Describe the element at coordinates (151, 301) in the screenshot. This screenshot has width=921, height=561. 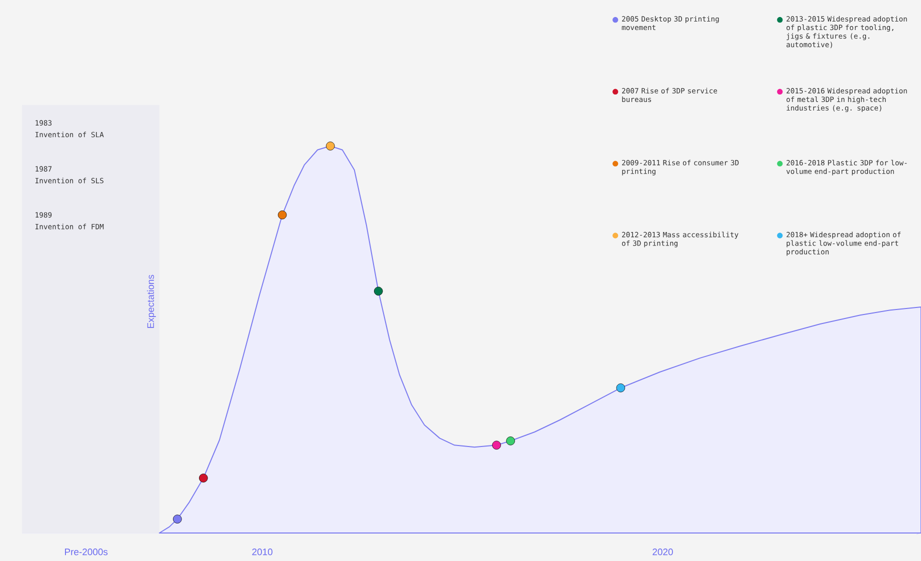
I see `y-axis-title: Expectations` at that location.